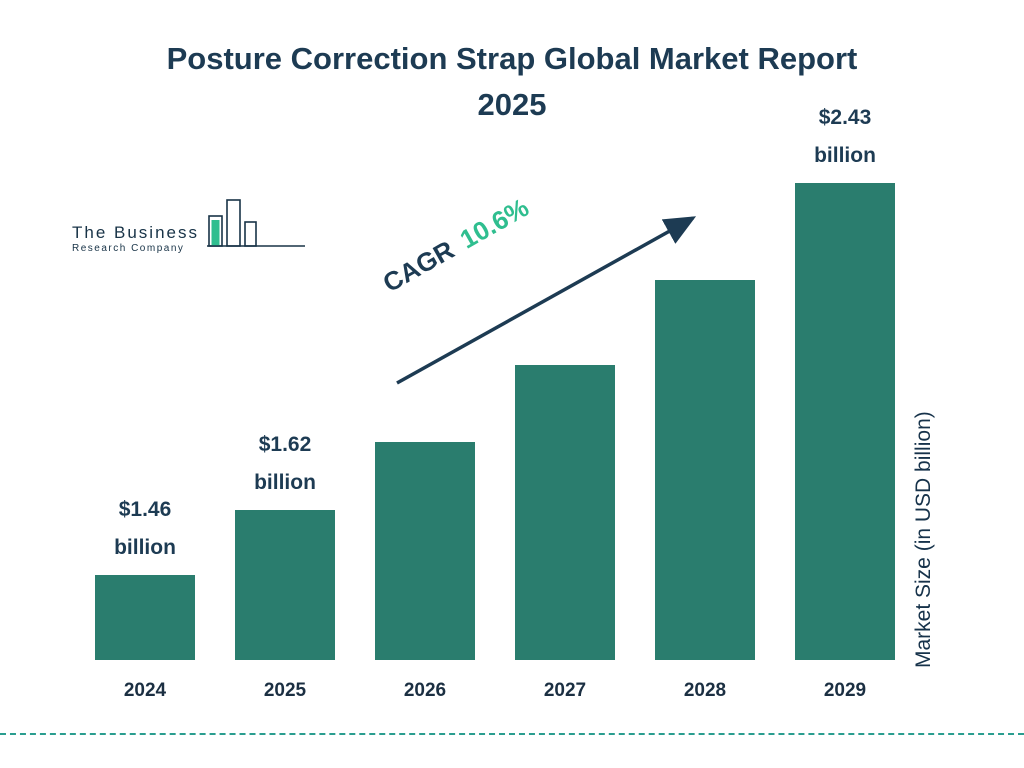 This screenshot has height=768, width=1024. Describe the element at coordinates (845, 136) in the screenshot. I see `value-label-2029: $2.43 billion` at that location.